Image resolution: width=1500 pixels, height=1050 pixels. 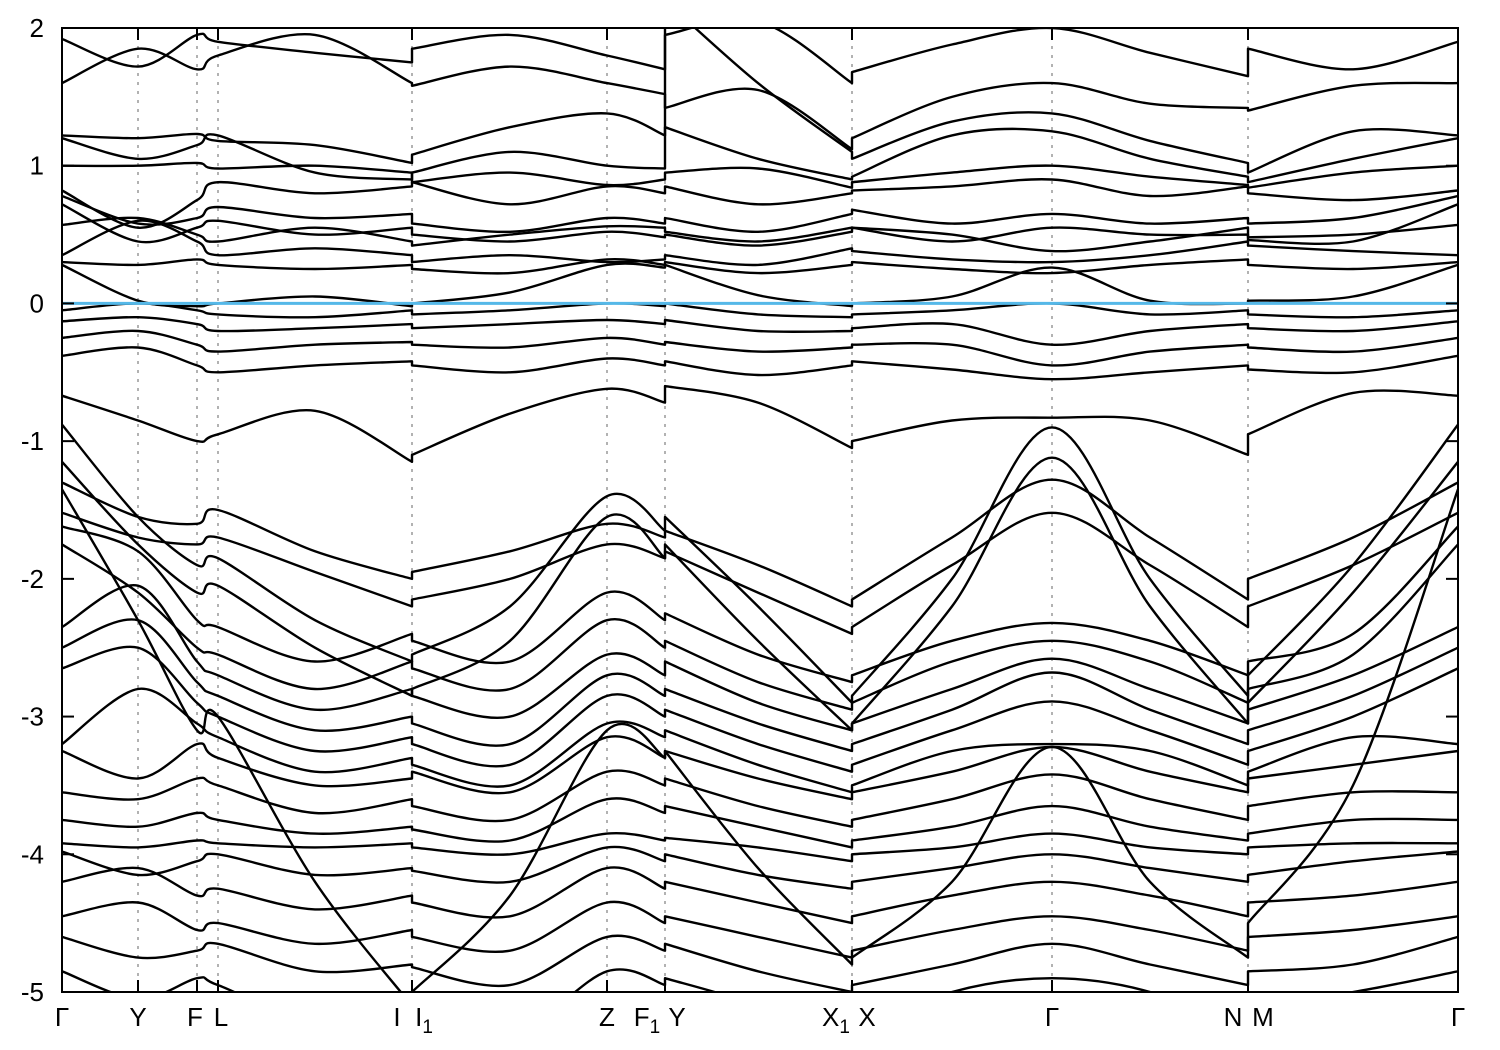 I want to click on k-point-label: N, so click(x=1233, y=1017).